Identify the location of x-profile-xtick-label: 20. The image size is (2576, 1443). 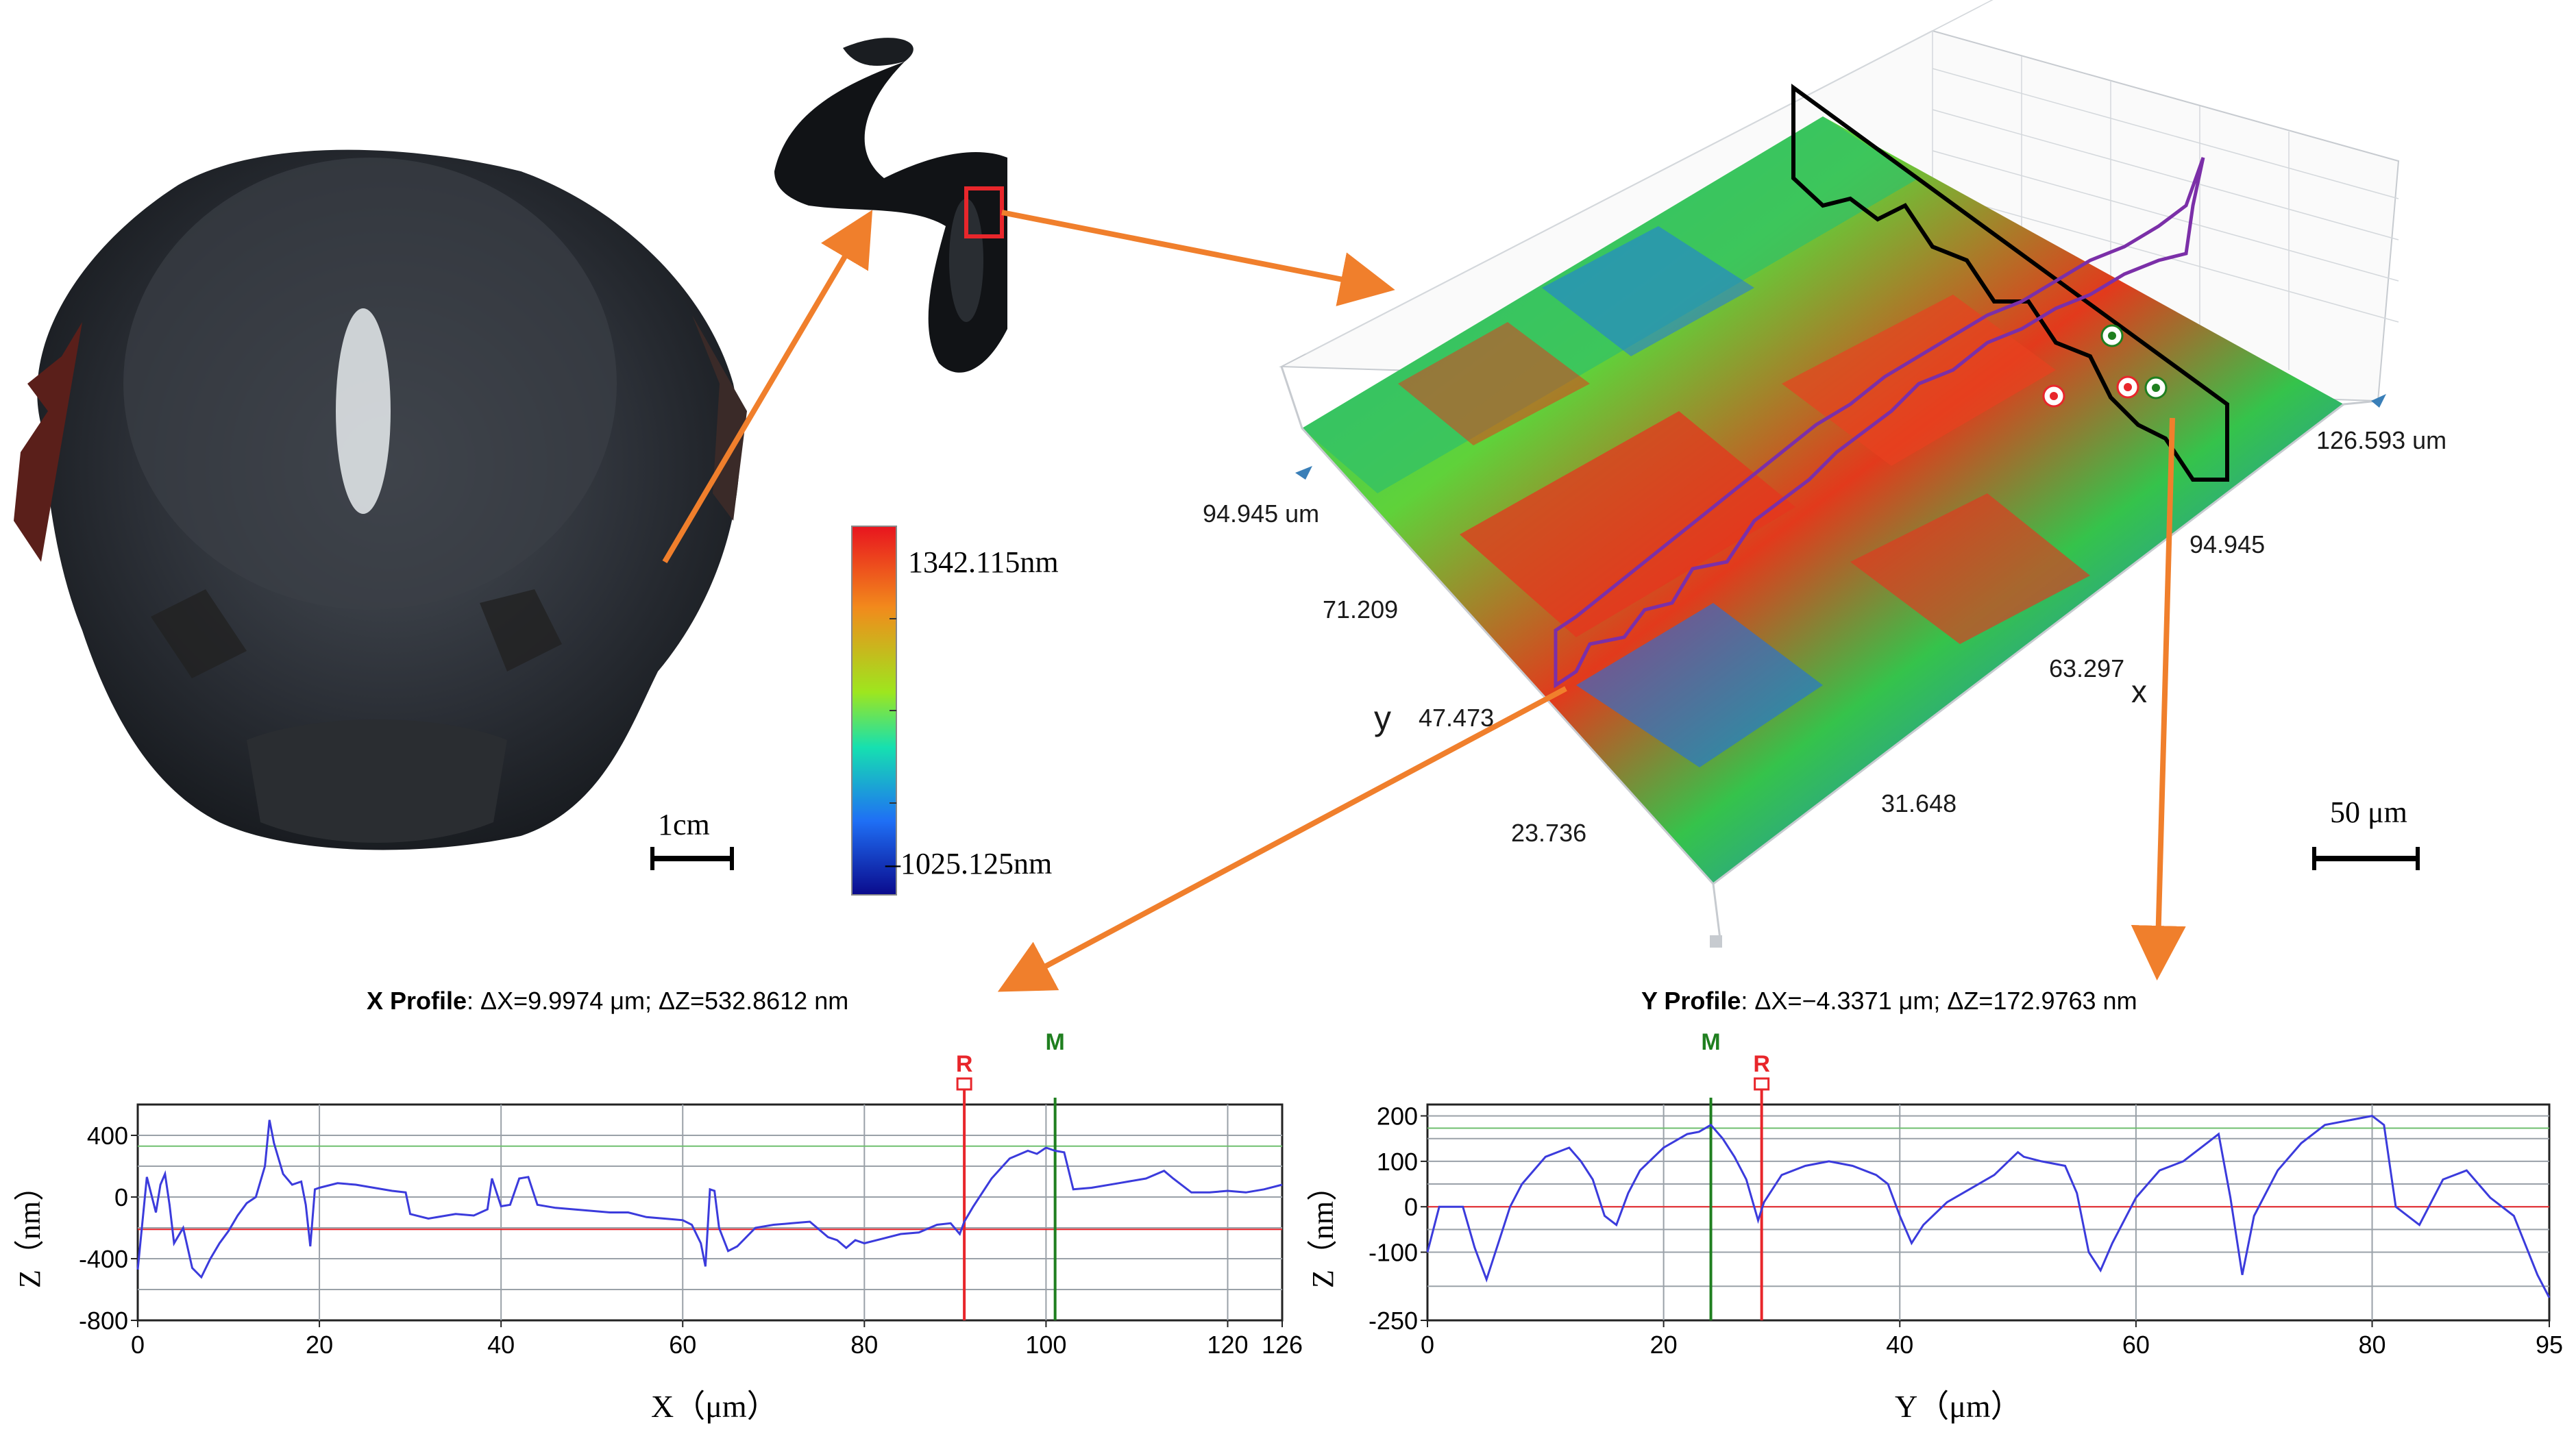
(320, 1345).